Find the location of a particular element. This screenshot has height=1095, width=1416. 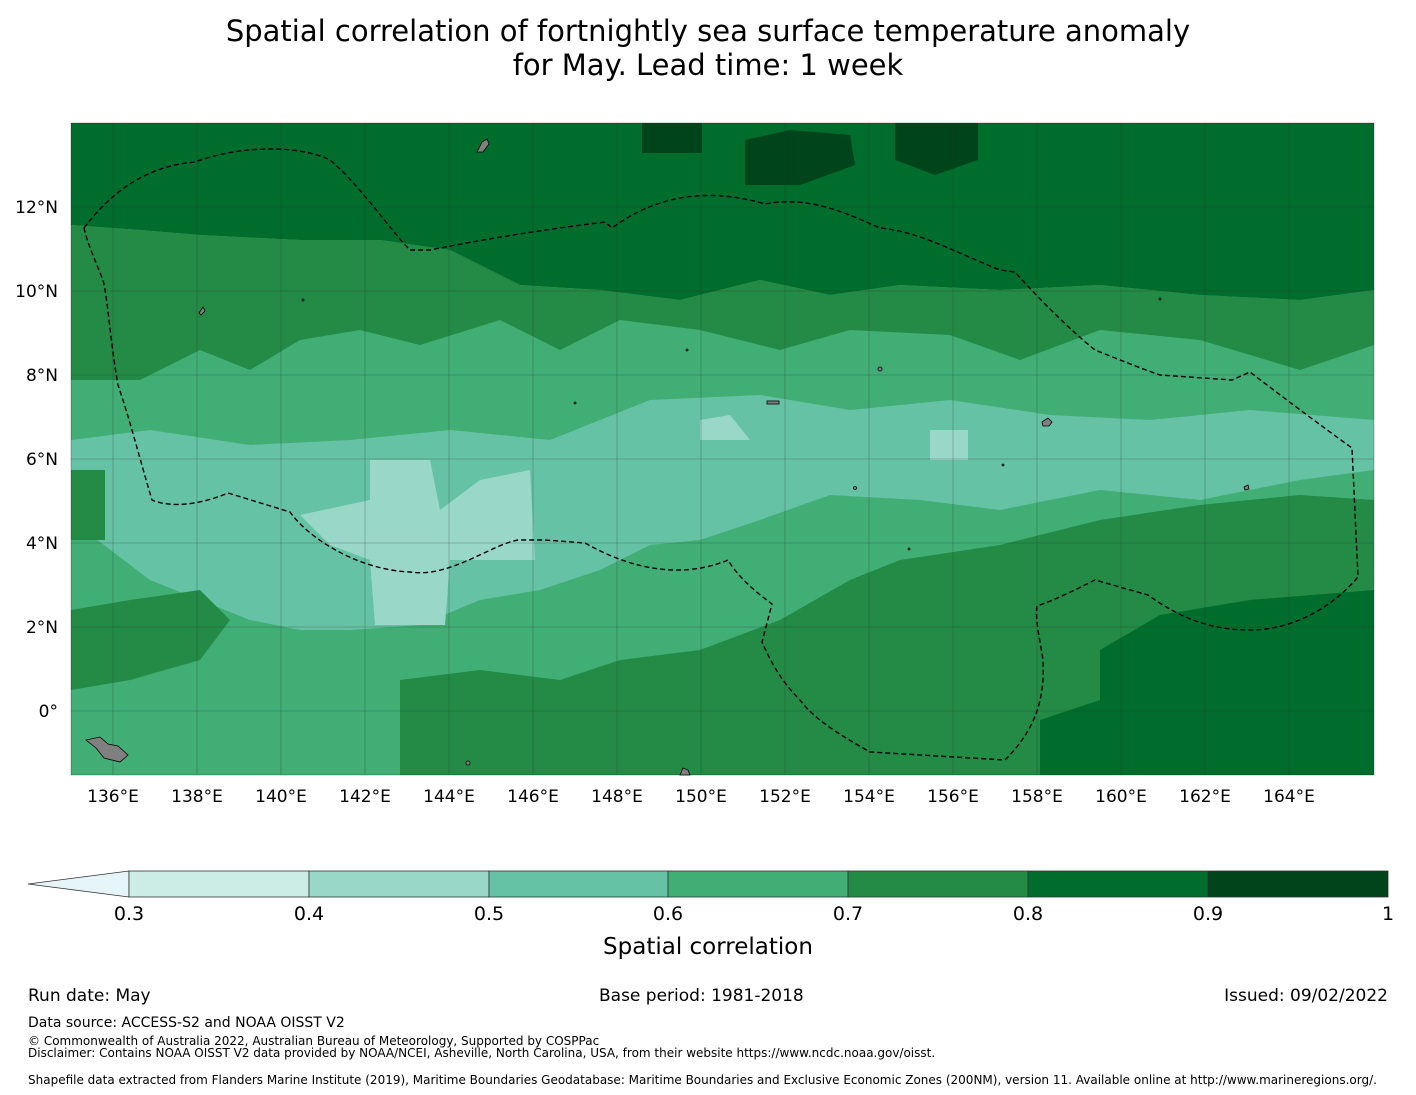

x-tick-label: 162°E is located at coordinates (1205, 797).